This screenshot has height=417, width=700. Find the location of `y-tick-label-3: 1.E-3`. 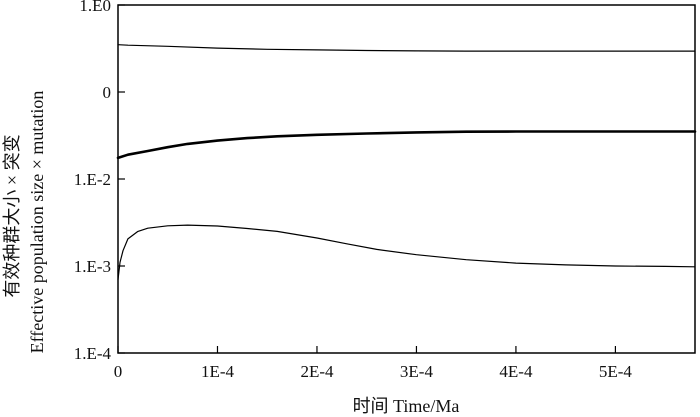

y-tick-label-3: 1.E-3 is located at coordinates (92, 266).